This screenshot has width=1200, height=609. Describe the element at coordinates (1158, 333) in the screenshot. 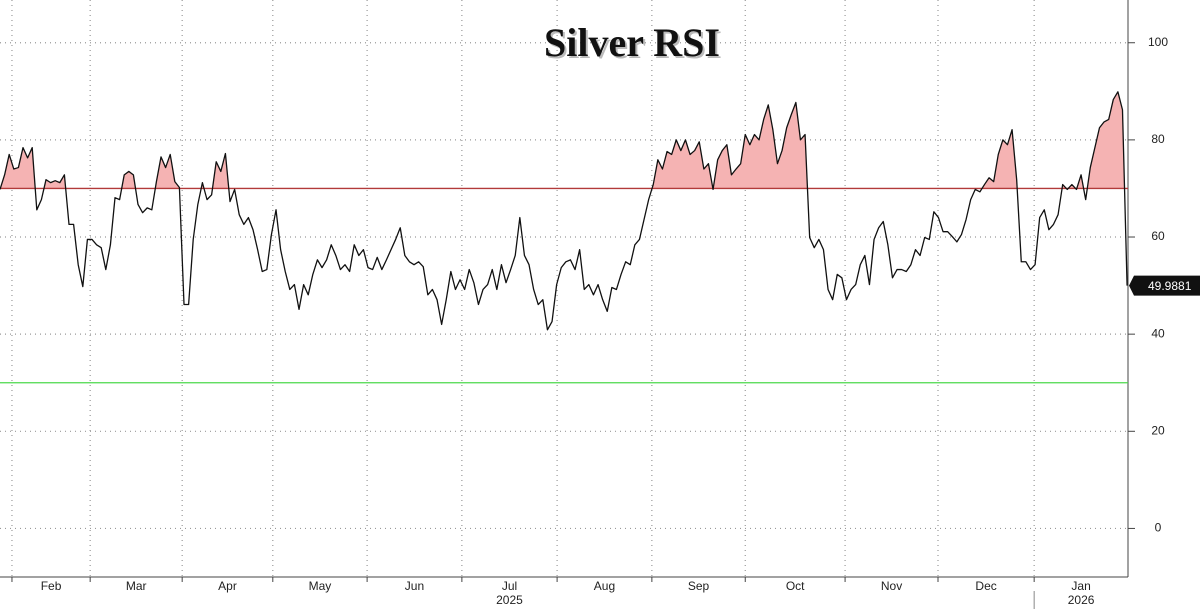

I see `y-tick-label: 40` at that location.